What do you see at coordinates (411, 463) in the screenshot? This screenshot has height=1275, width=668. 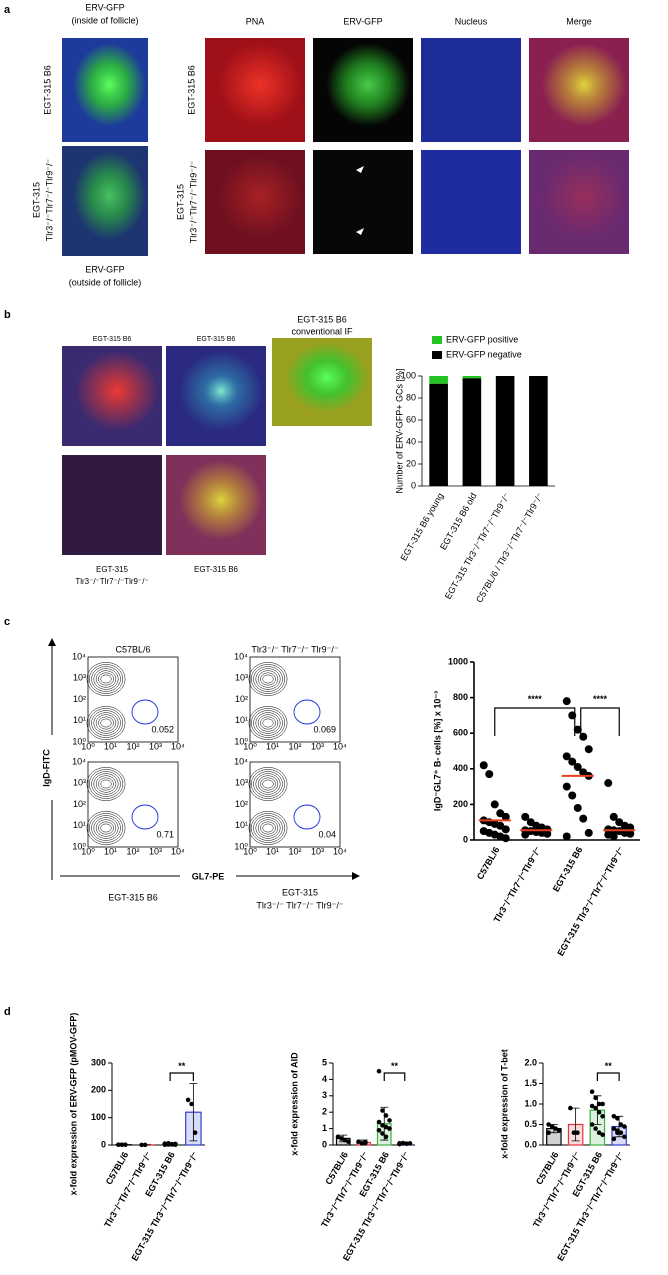 I see `y-tick-label: 20` at bounding box center [411, 463].